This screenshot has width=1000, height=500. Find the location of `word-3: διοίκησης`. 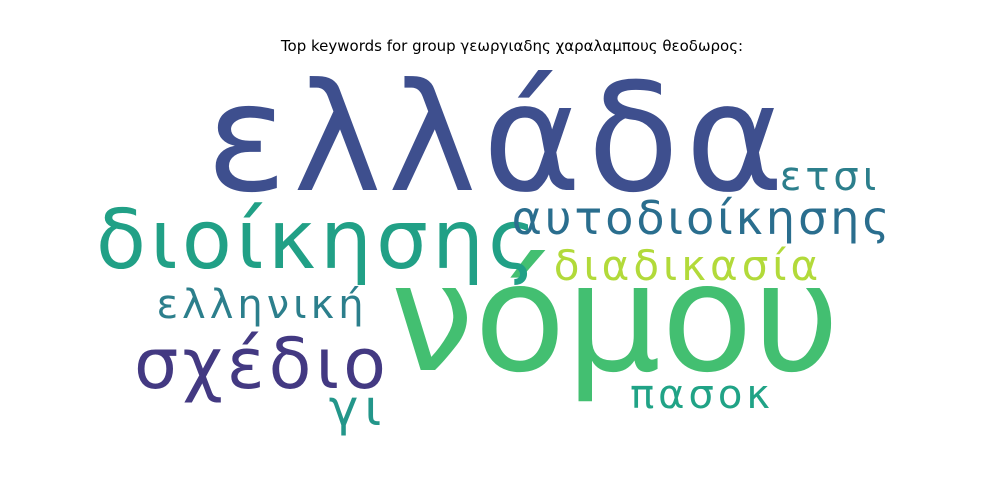

word-3: διοίκησης is located at coordinates (318, 240).